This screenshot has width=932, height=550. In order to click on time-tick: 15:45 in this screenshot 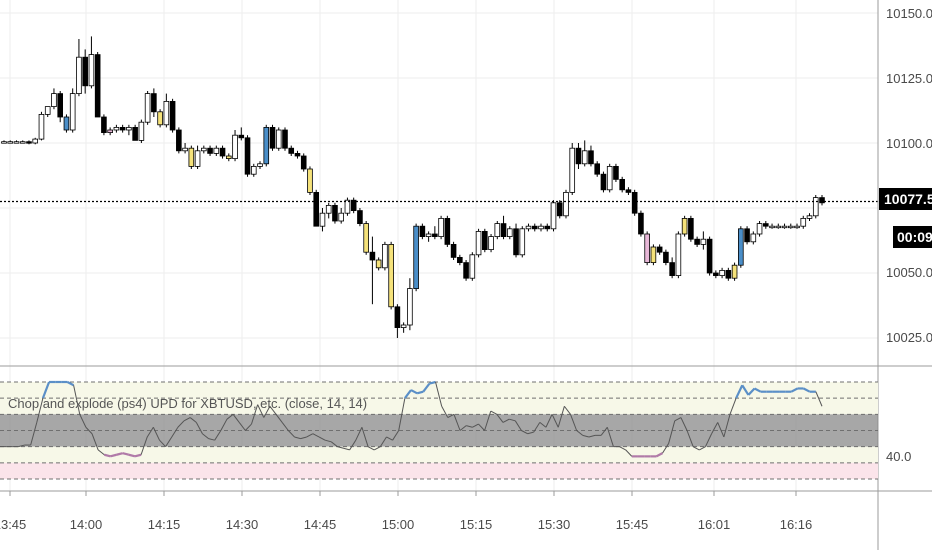, I will do `click(632, 524)`.